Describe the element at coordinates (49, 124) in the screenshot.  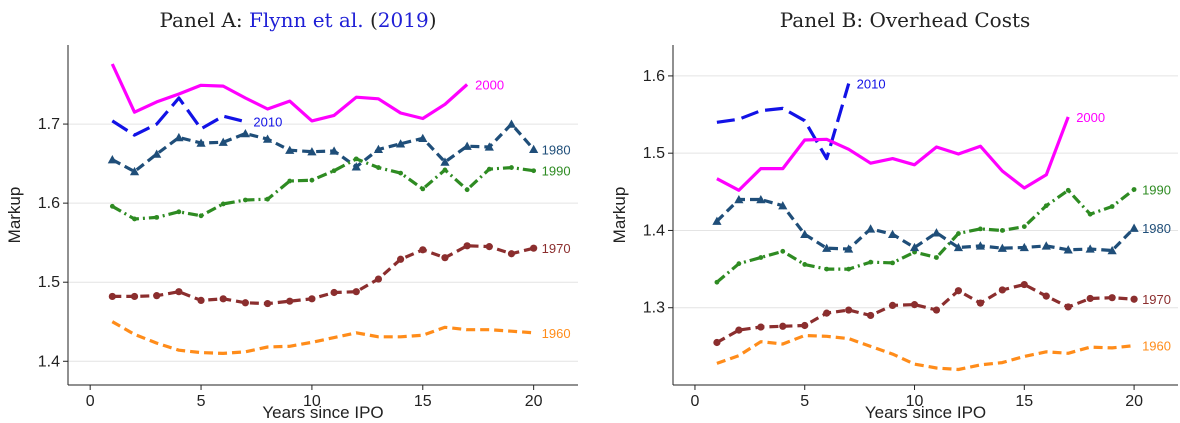
I see `chart-1-ytick-label: 1.7` at that location.